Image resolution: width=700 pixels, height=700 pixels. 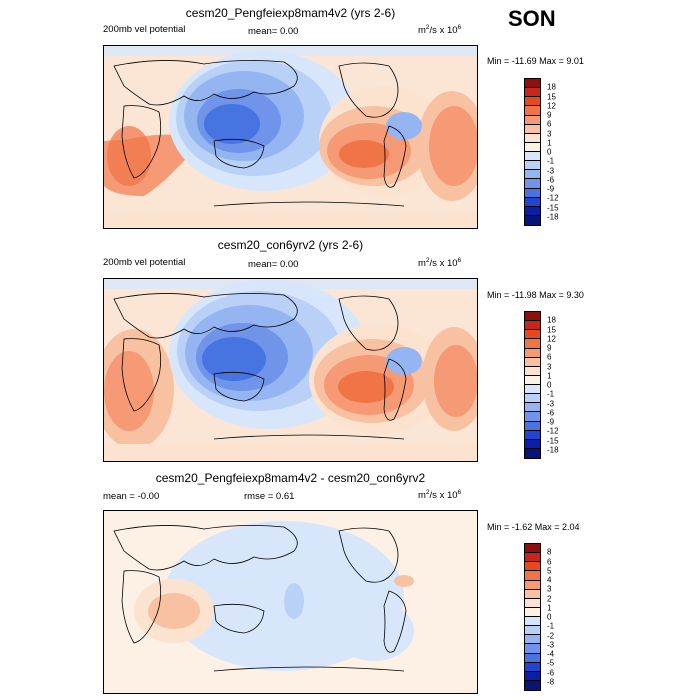 What do you see at coordinates (131, 496) in the screenshot?
I see `panel-3-mean-label: mean = -0.00` at bounding box center [131, 496].